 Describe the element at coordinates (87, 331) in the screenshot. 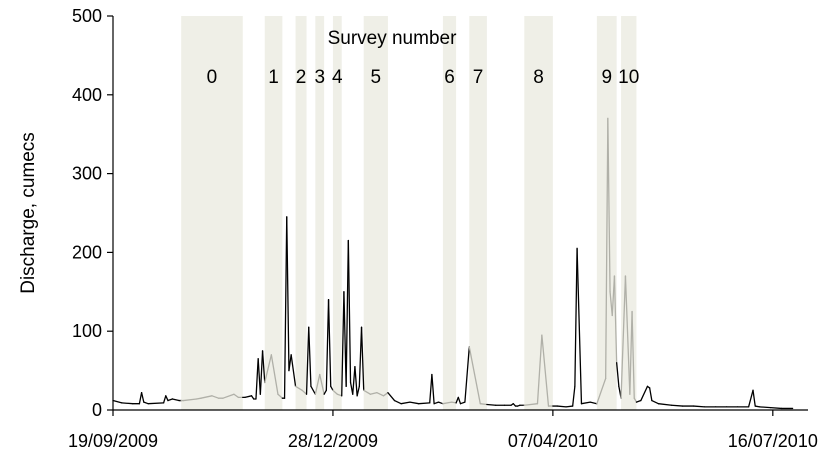

I see `y-tick-label: 100` at that location.